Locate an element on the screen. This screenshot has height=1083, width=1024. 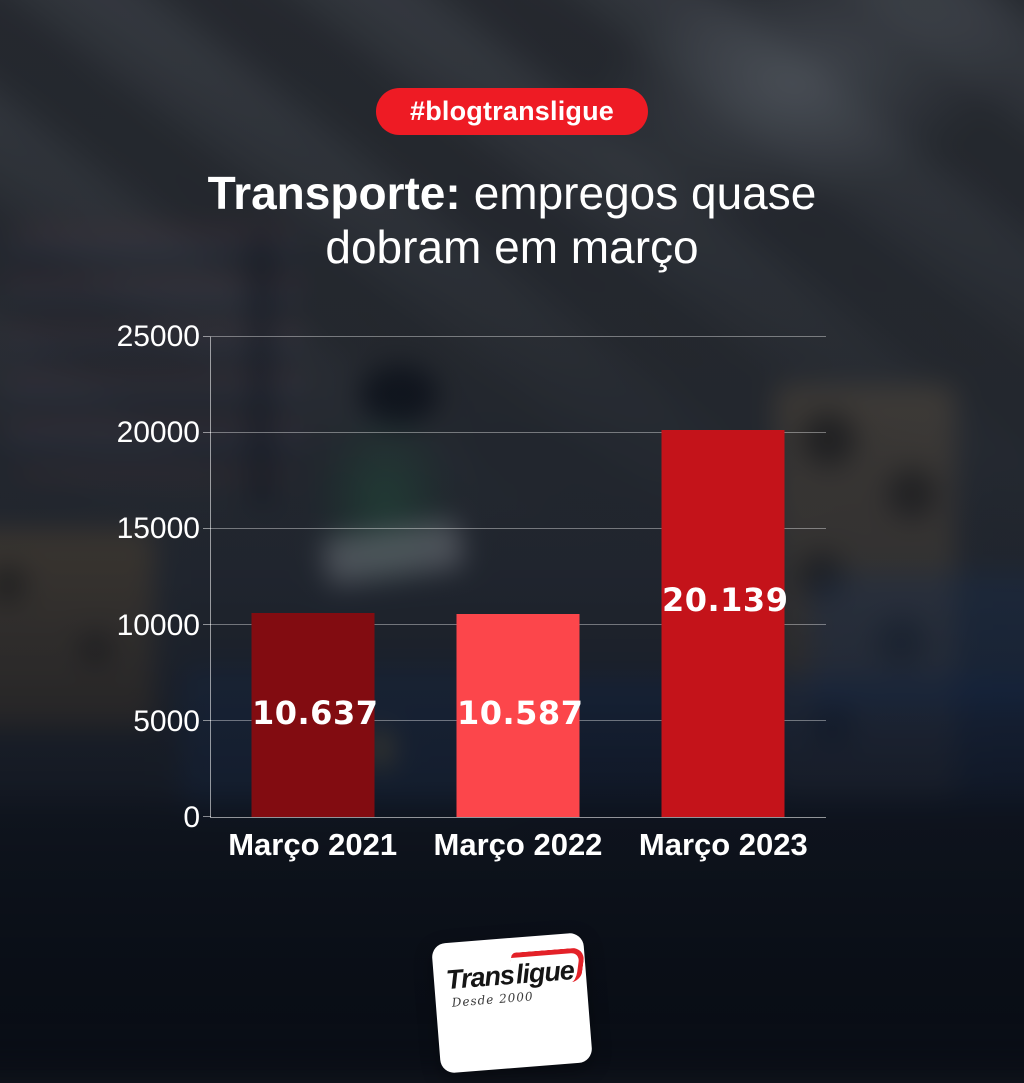
y-axis-tick-label: 5000 is located at coordinates (166, 721).